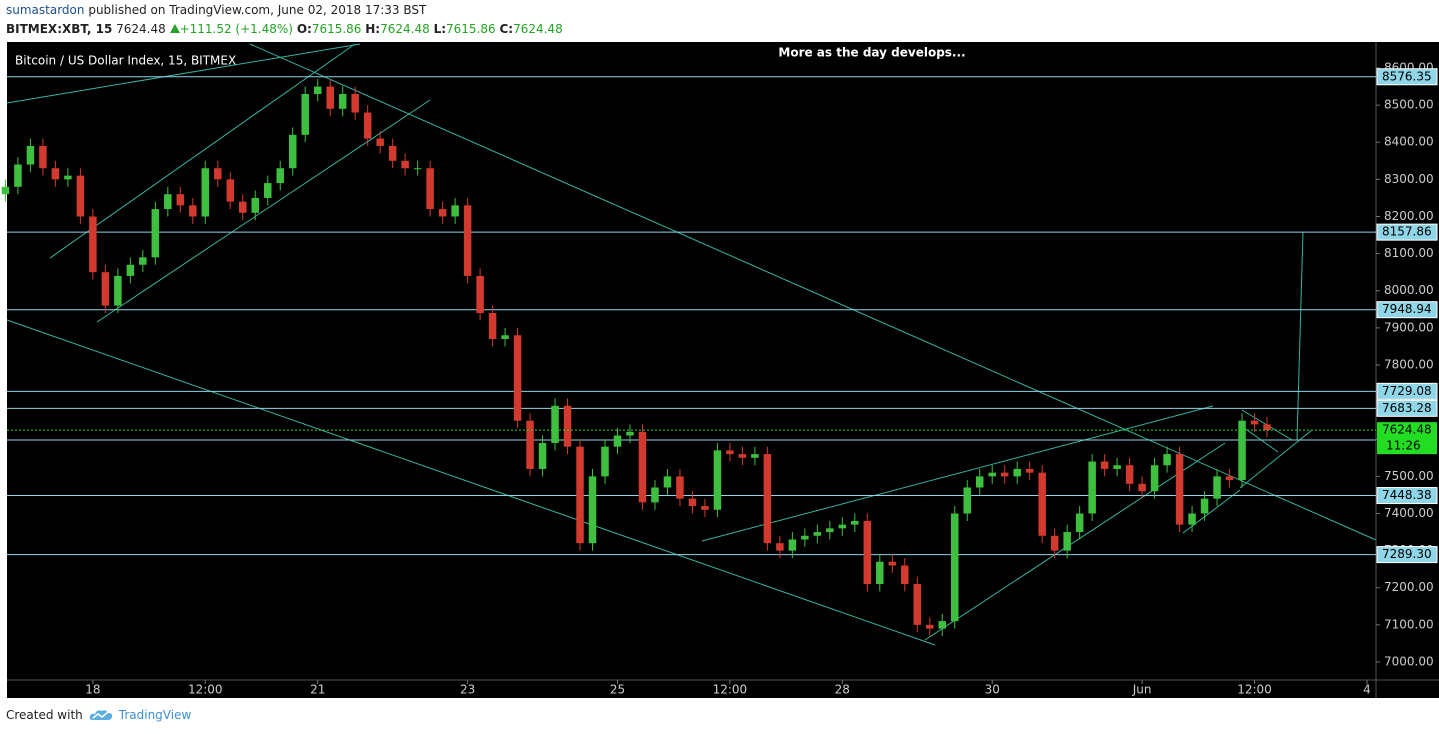 This screenshot has height=734, width=1439. What do you see at coordinates (1409, 364) in the screenshot?
I see `y-tick-label: 7800.00` at bounding box center [1409, 364].